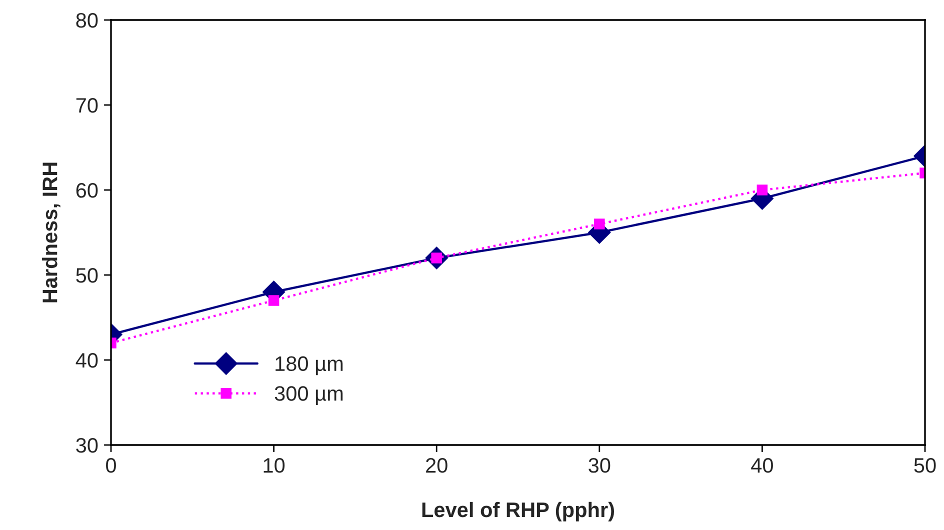  Describe the element at coordinates (309, 366) in the screenshot. I see `legend-label: 180 µm` at that location.